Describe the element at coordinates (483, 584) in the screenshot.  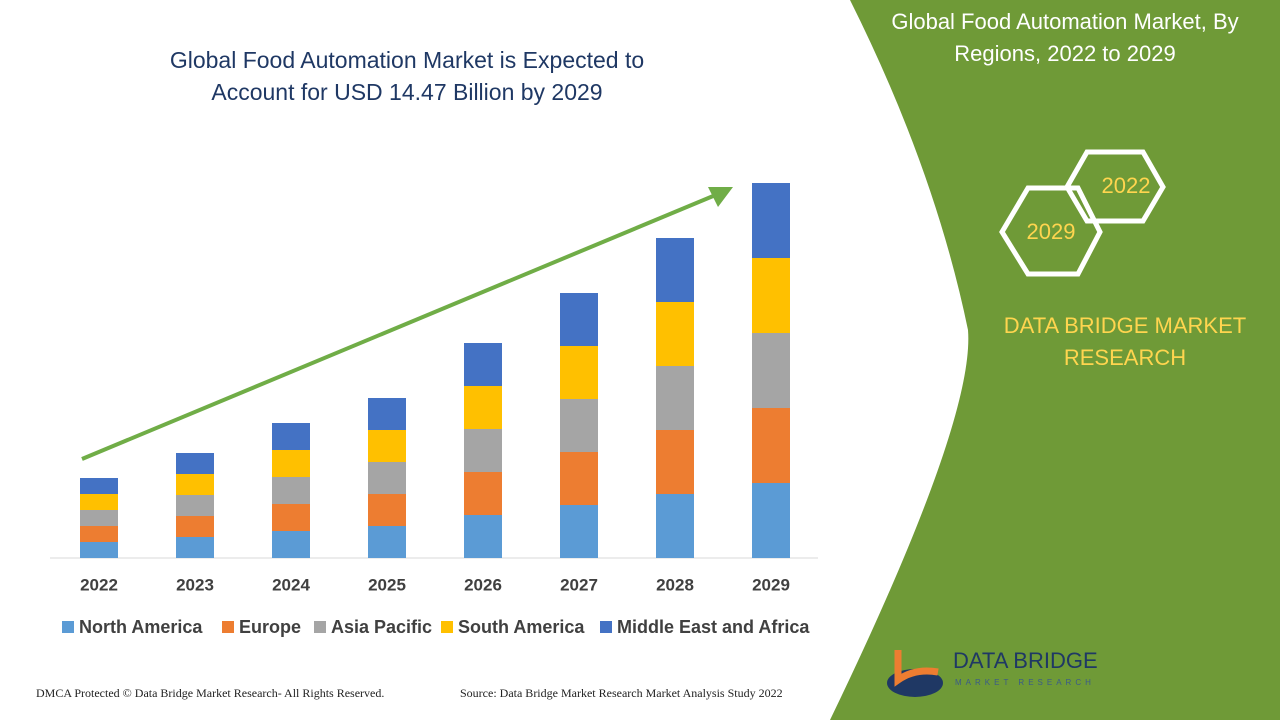
I see `x-tick-label: 2026` at that location.